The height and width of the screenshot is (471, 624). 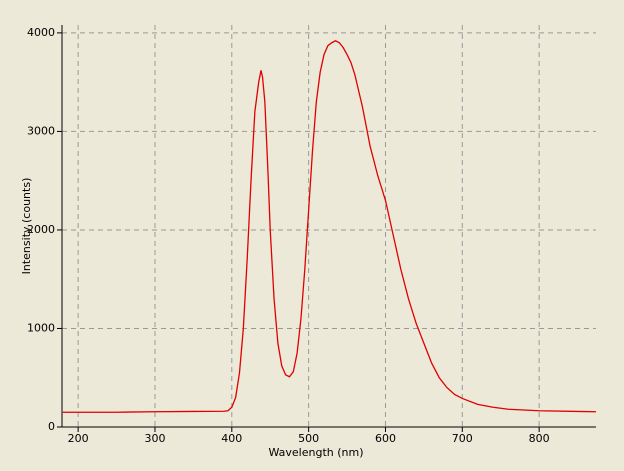 What do you see at coordinates (315, 452) in the screenshot?
I see `x-axis-label: Wavelength (nm)` at bounding box center [315, 452].